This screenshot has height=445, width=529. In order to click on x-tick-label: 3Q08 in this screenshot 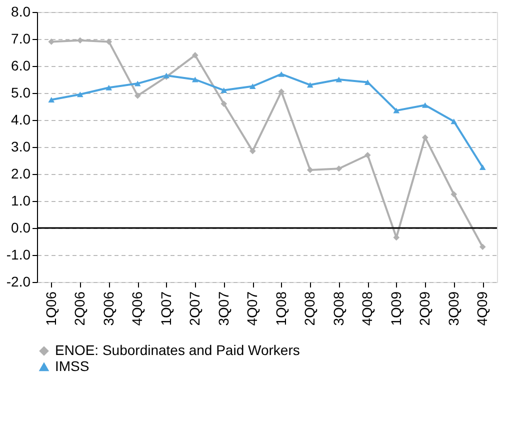, I will do `click(338, 308)`.